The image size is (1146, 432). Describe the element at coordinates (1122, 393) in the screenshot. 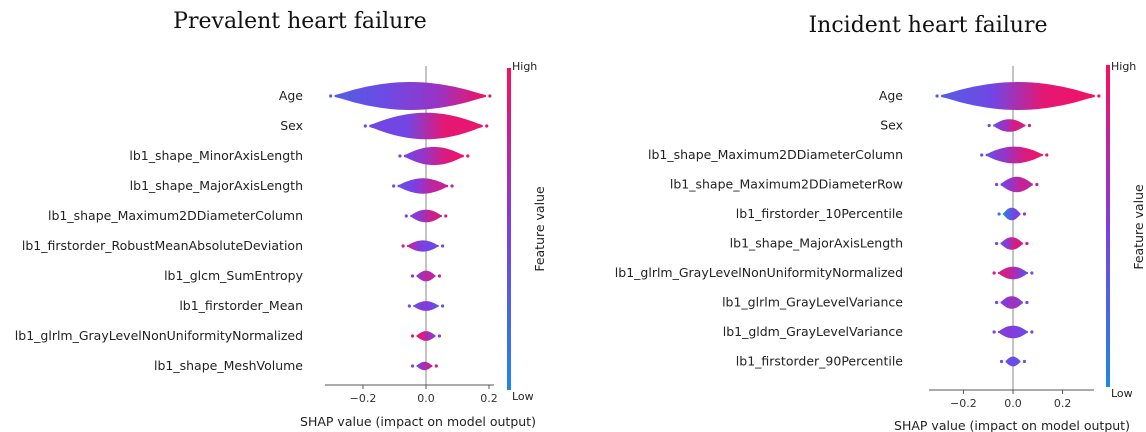

I see `colorbar-low-label: Low` at that location.